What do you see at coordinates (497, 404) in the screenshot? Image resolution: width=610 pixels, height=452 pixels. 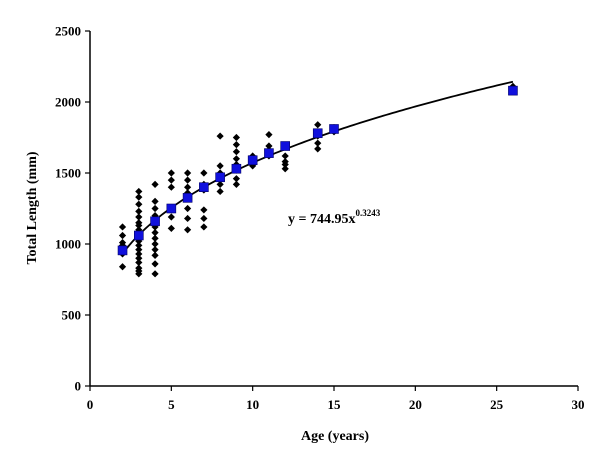 I see `x-tick-label: 25` at bounding box center [497, 404].